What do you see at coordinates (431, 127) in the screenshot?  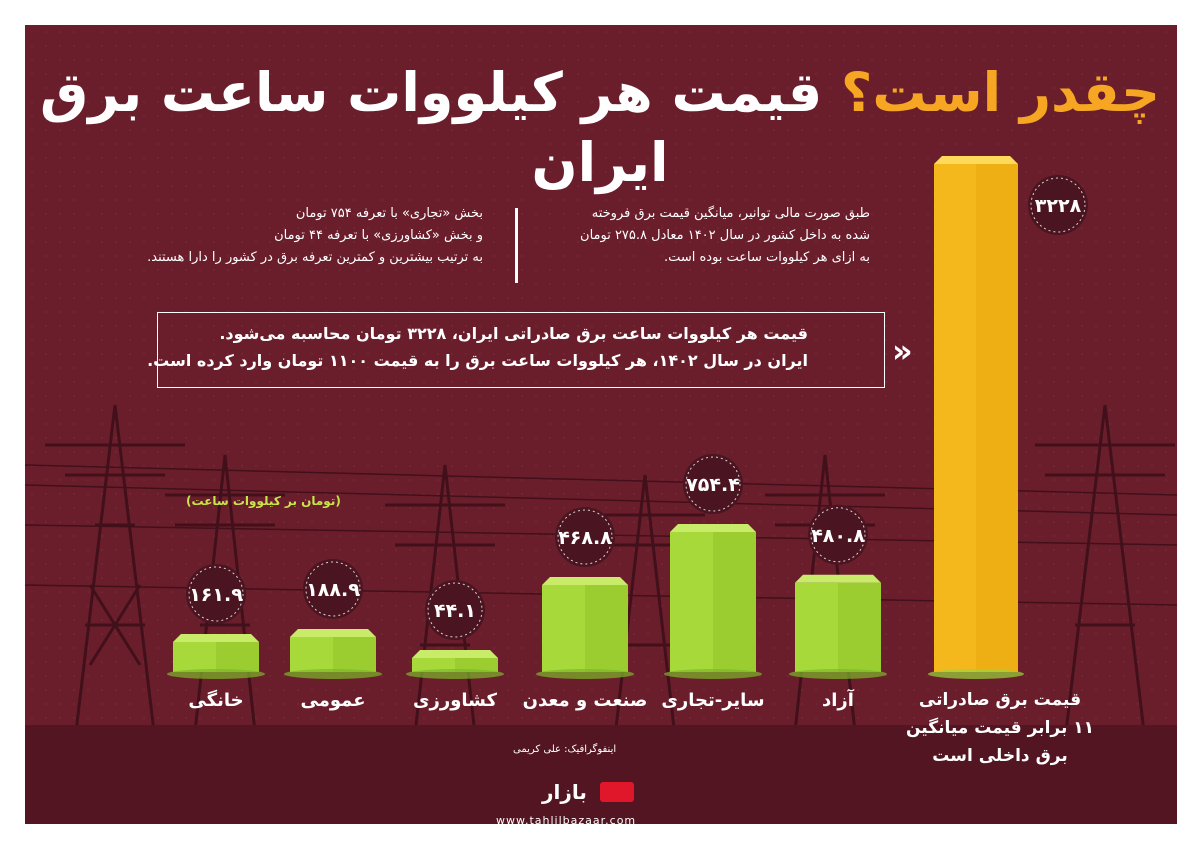 I see `title-main: قیمت هر کیلووات ساعت برق ایران` at bounding box center [431, 127].